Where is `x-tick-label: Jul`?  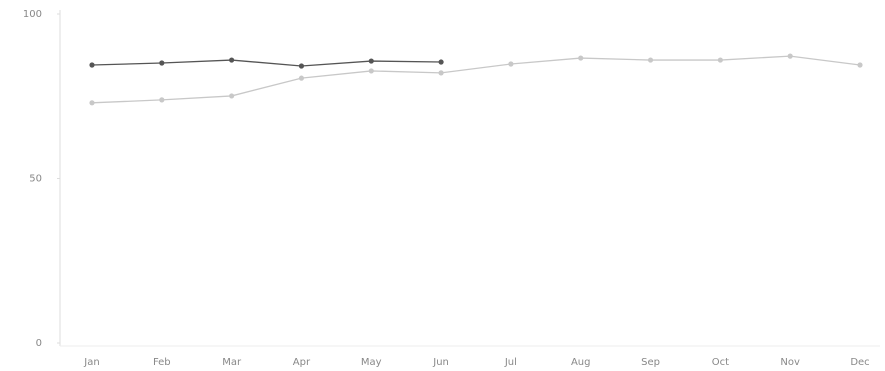
x-tick-label: Jul is located at coordinates (510, 362).